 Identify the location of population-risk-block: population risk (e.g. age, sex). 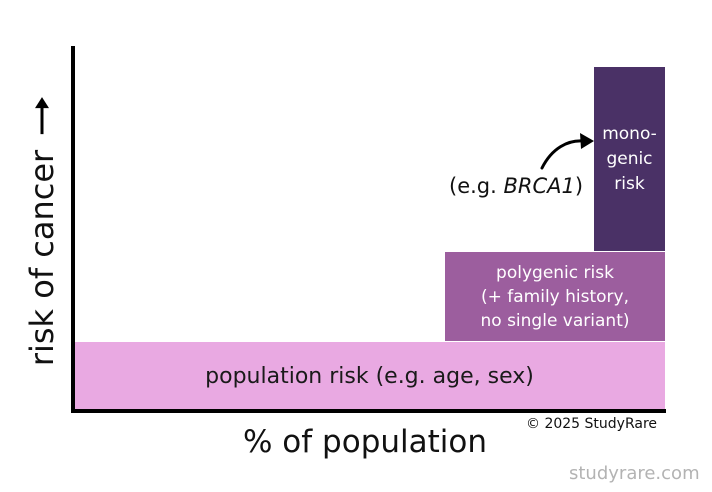
(369, 376).